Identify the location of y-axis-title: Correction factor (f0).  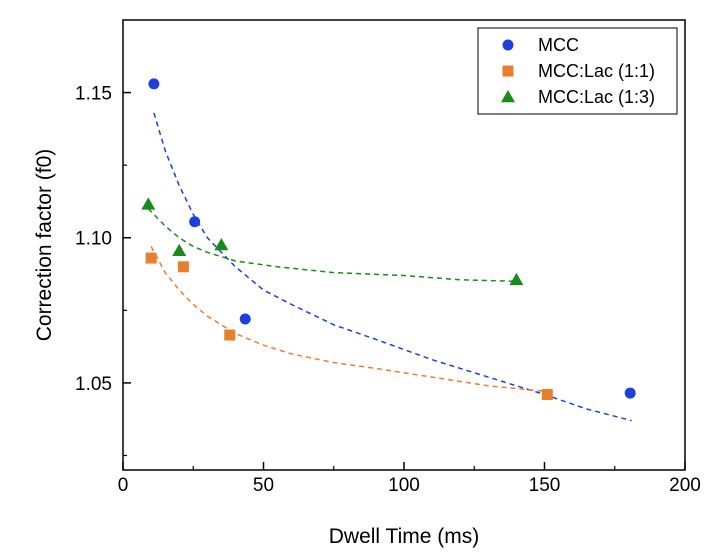
(44, 245).